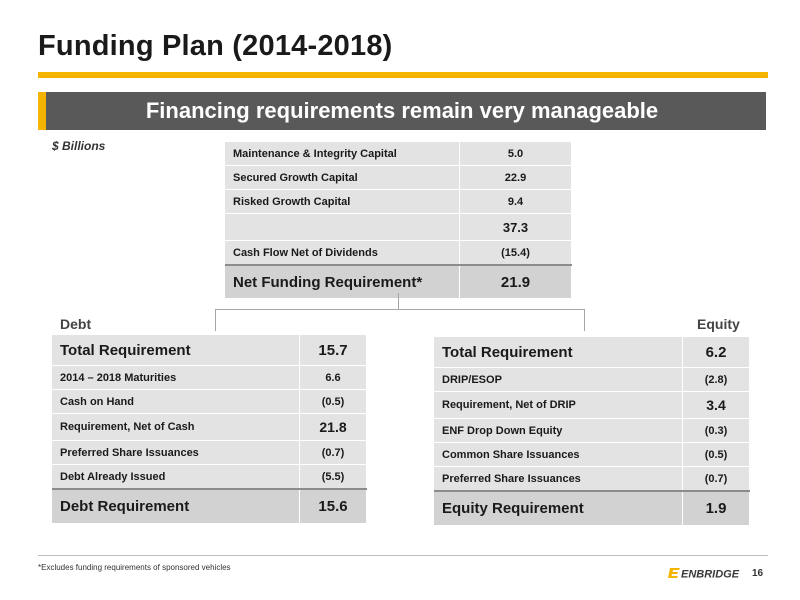 The image size is (800, 600). What do you see at coordinates (718, 324) in the screenshot?
I see `equity-heading: Equity` at bounding box center [718, 324].